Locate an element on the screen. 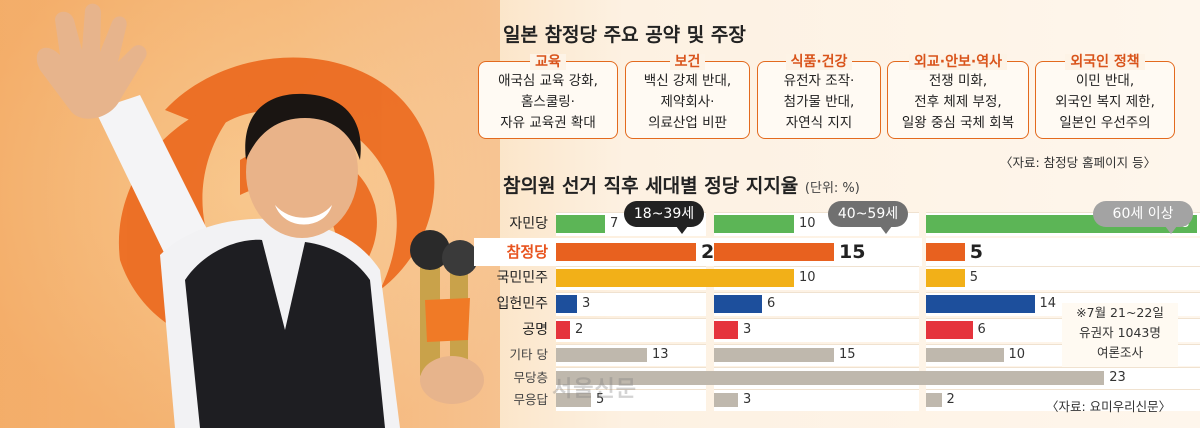 The image size is (1200, 428). platform-category: 교육 애국심 교육 강화, 홈스쿨링· 자유 교육권 확대 is located at coordinates (548, 96).